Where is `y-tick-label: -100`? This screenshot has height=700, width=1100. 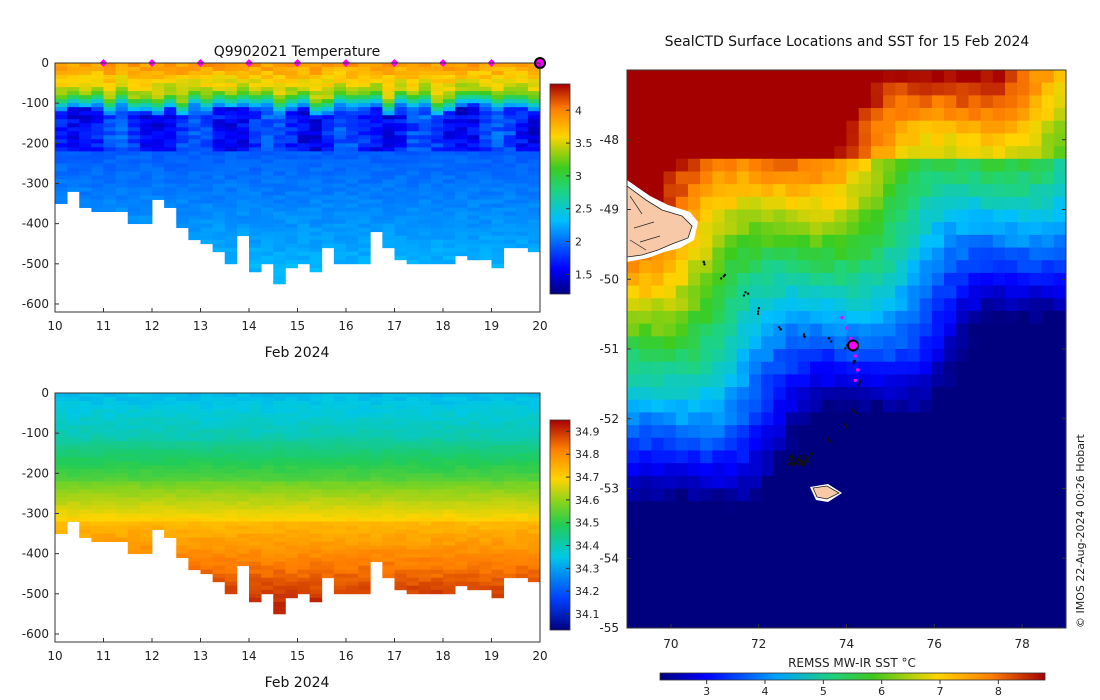 y-tick-label: -100 is located at coordinates (35, 433).